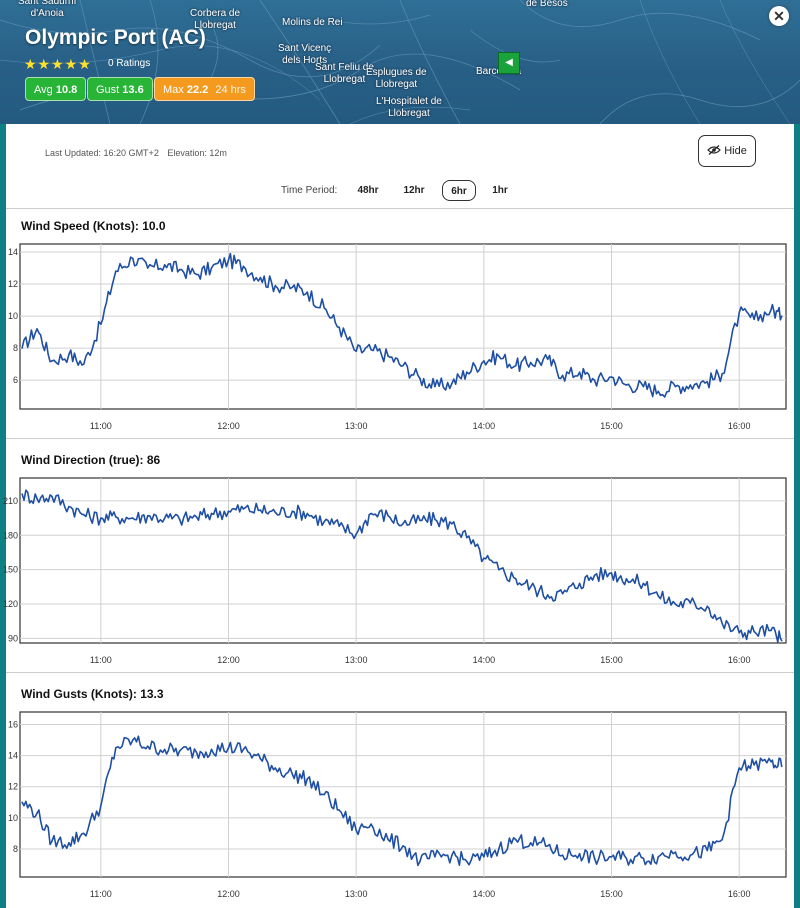  I want to click on elevation: Elevation: 12m, so click(197, 153).